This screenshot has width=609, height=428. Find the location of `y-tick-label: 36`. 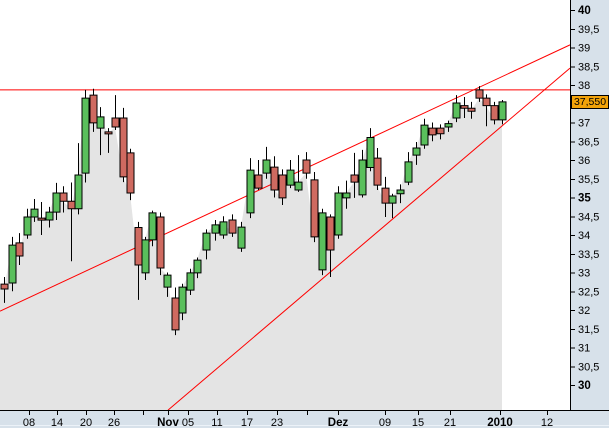

y-tick-label: 36 is located at coordinates (584, 161).